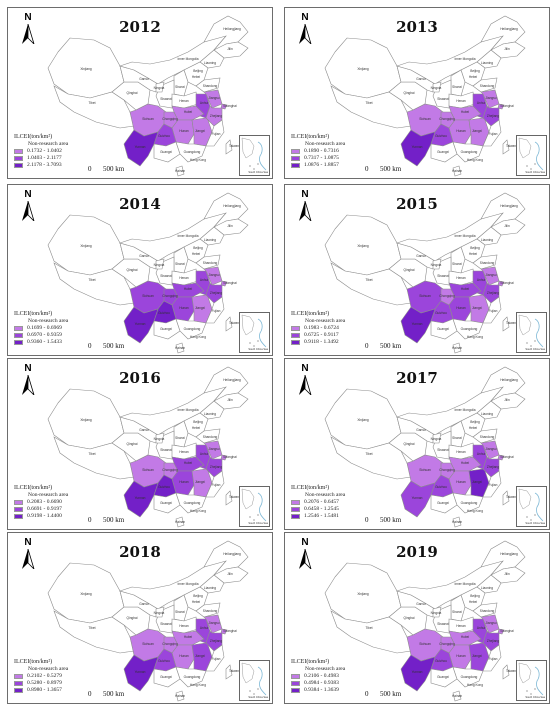  What do you see at coordinates (191, 503) in the screenshot?
I see `province-guangdong` at bounding box center [191, 503].